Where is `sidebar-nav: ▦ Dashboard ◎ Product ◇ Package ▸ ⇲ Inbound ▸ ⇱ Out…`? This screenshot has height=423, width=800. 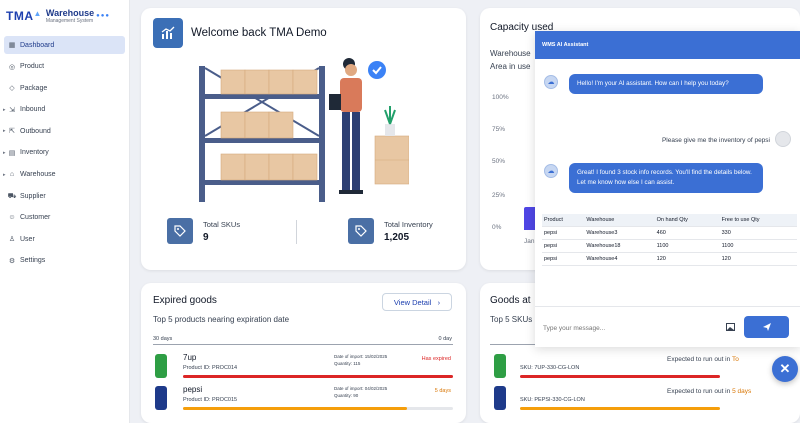
sidebar-nav: ▦ Dashboard ◎ Product ◇ Package ▸ ⇲ Inbound ▸ ⇱ Out… is located at coordinates (64, 153).